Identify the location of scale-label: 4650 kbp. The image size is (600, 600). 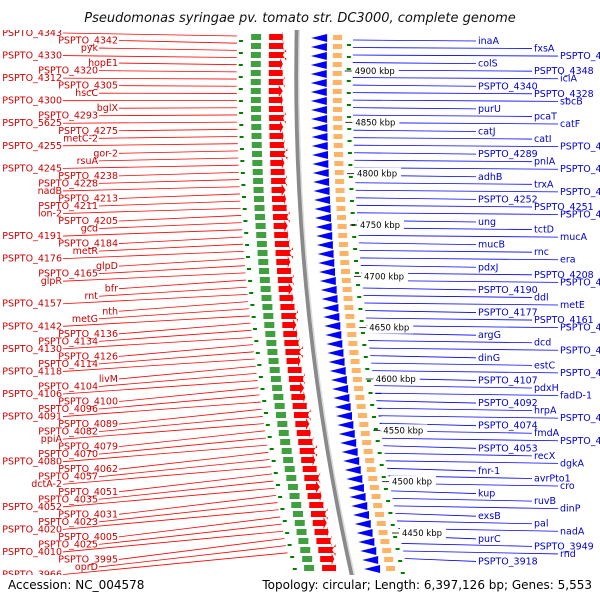
(389, 329).